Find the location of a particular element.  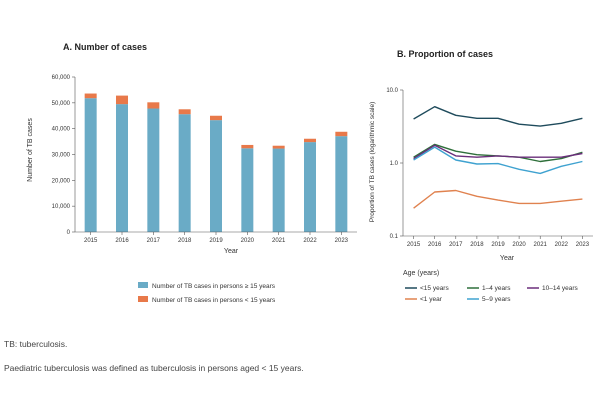

legend-label-adult: Number of TB cases in persons ≥ 15 years is located at coordinates (214, 286).